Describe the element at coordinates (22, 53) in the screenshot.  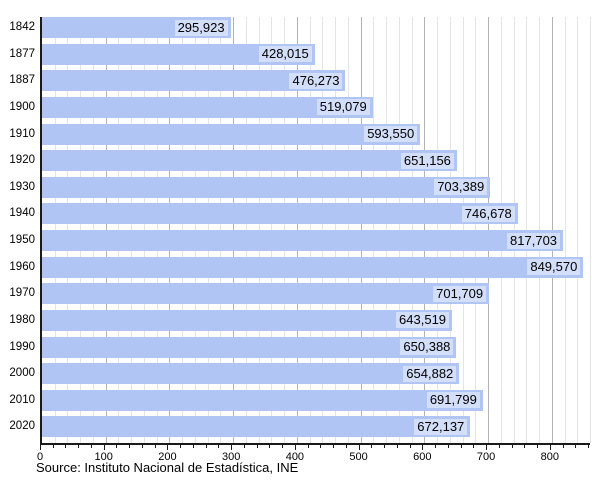
I see `y-tick-label: 1877` at that location.